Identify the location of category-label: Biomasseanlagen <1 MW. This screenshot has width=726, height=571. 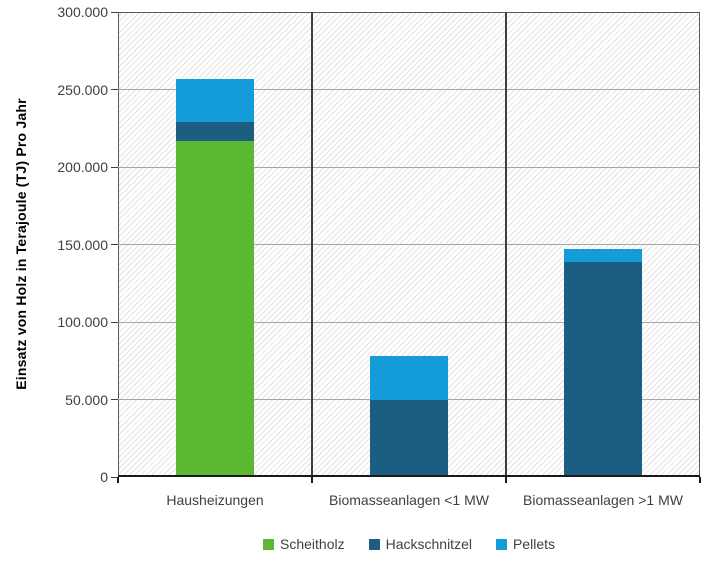
(409, 500).